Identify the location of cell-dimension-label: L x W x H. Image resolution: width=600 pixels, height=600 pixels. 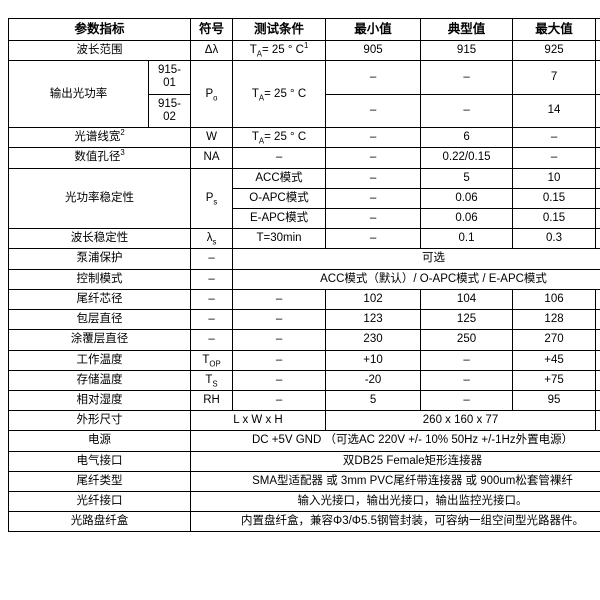
(258, 421).